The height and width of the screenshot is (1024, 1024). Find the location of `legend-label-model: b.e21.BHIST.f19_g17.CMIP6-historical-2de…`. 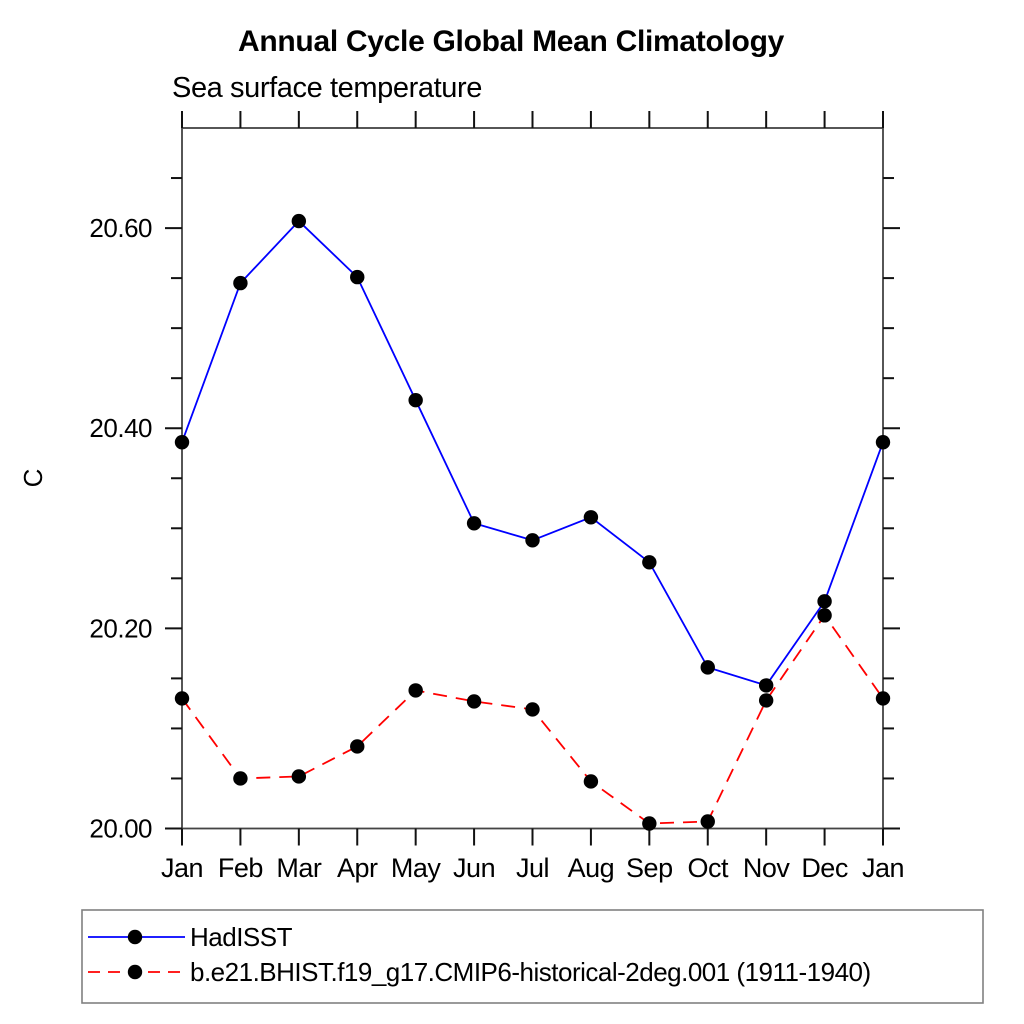

legend-label-model: b.e21.BHIST.f19_g17.CMIP6-historical-2de… is located at coordinates (530, 972).